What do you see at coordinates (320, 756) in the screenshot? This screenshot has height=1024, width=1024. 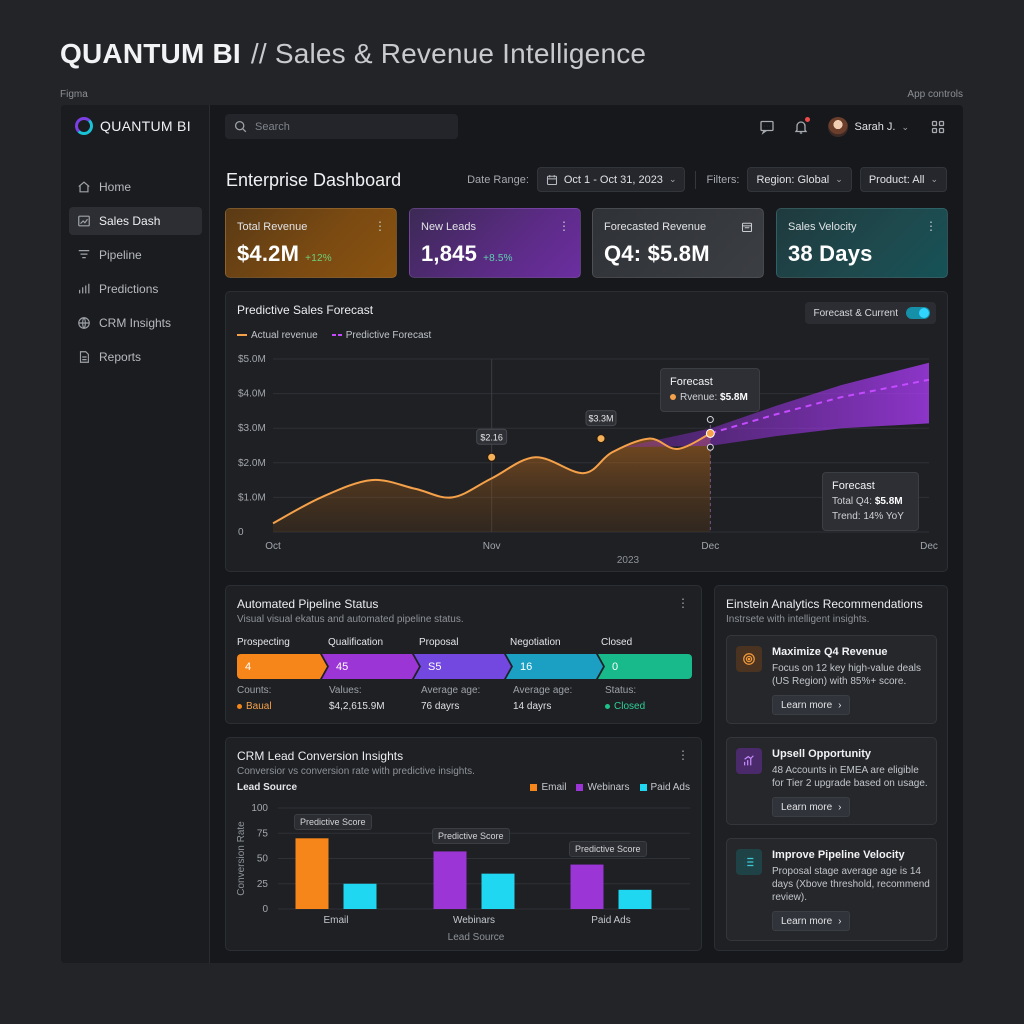 I see `crm-title: CRM Lead Conversion Insights` at bounding box center [320, 756].